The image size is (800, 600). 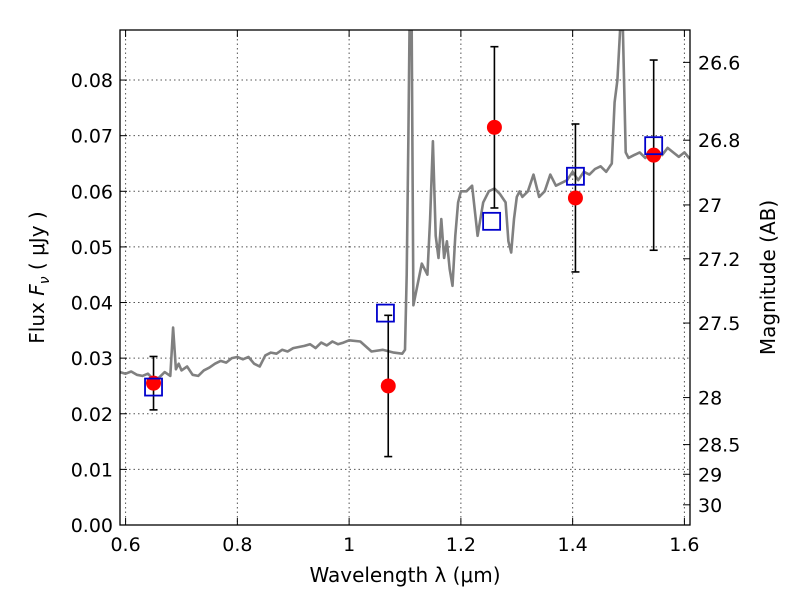 What do you see at coordinates (92, 192) in the screenshot?
I see `y-tick-label: 0.06` at bounding box center [92, 192].